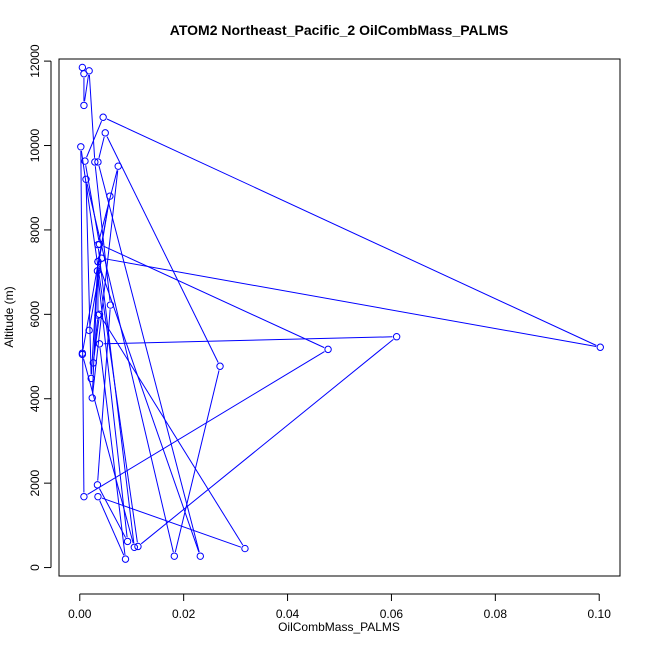 This screenshot has height=650, width=650. I want to click on x-tick-label: 0.04, so click(288, 614).